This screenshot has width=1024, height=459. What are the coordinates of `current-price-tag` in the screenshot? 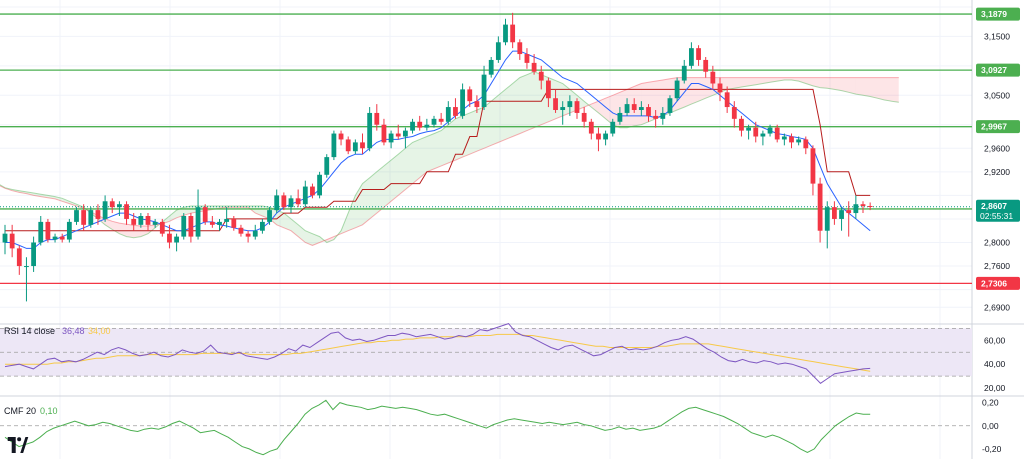 It's located at (998, 210).